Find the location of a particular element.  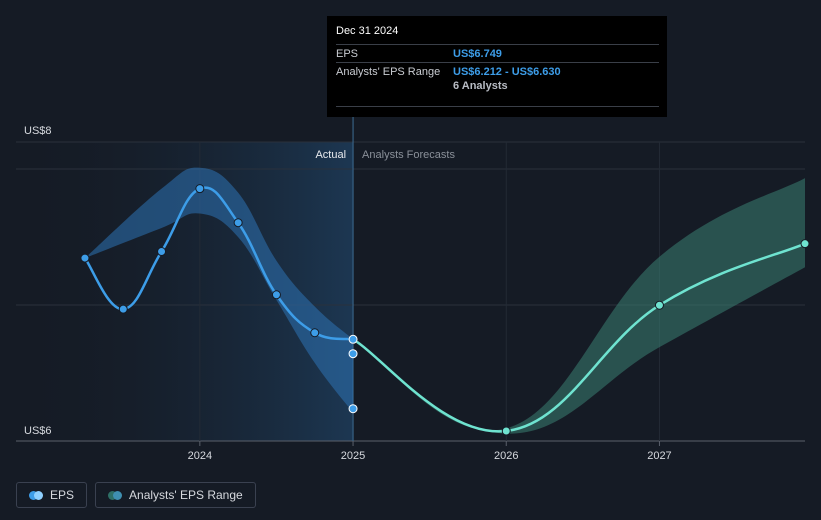

legend-range-button: Analysts' EPS Range is located at coordinates (175, 495).